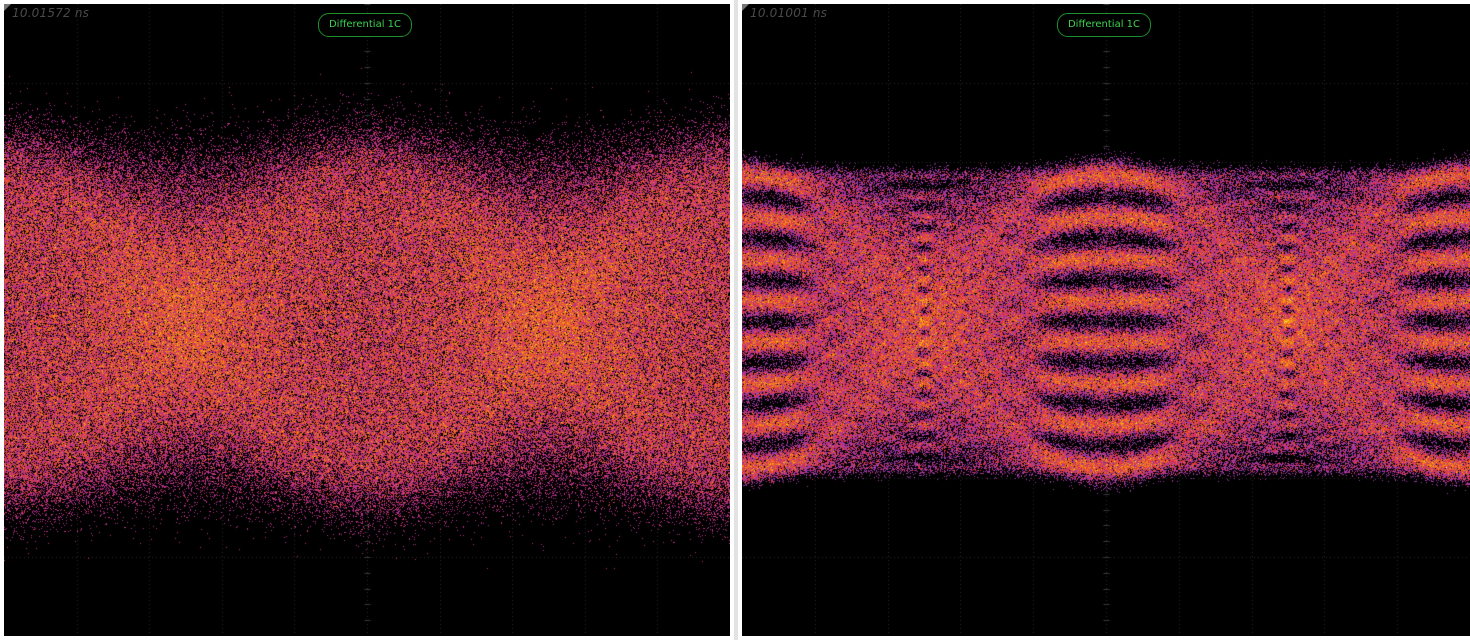 This screenshot has height=640, width=1470. I want to click on time-readout-right: 10.01001 ns, so click(789, 13).